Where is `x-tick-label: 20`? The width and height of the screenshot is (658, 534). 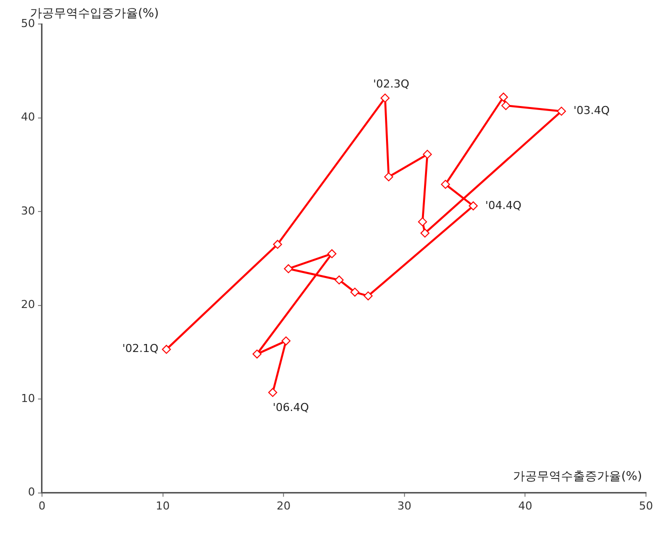
x-tick-label: 20 is located at coordinates (283, 505).